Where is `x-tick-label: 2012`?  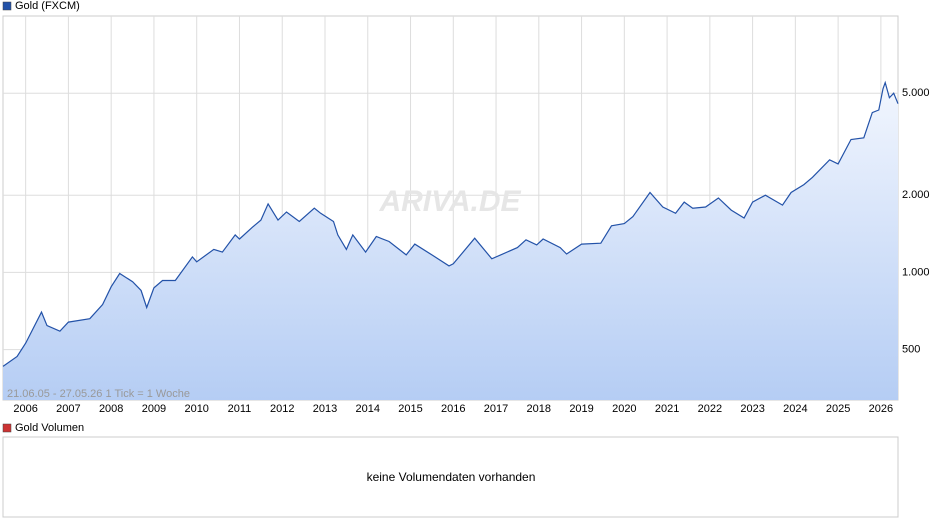
x-tick-label: 2012 is located at coordinates (282, 409).